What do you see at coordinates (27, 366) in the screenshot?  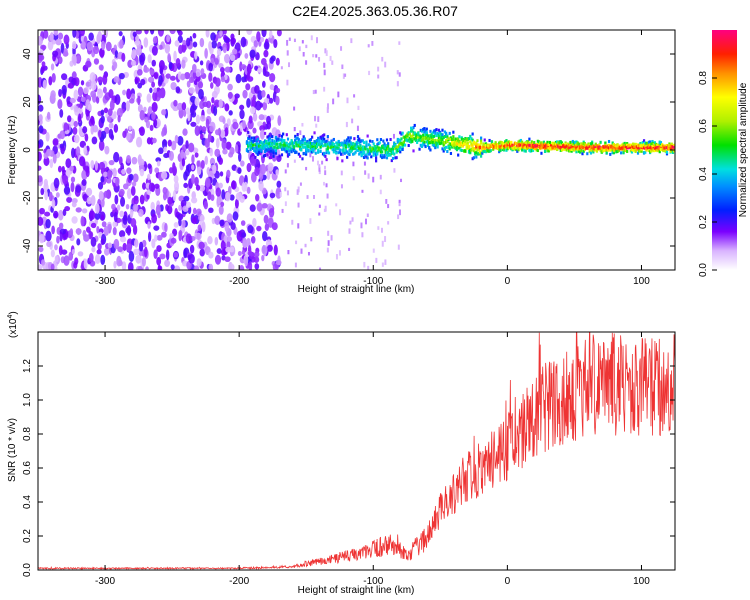 I see `snr-y-tick-label: 1.2` at bounding box center [27, 366].